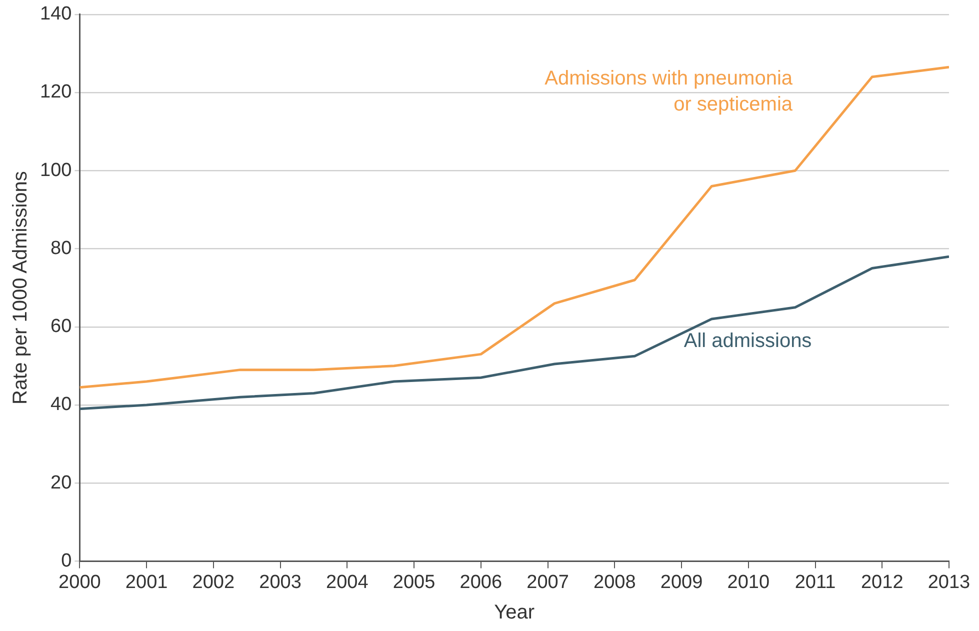  I want to click on x-tick-label: 2012, so click(882, 582).